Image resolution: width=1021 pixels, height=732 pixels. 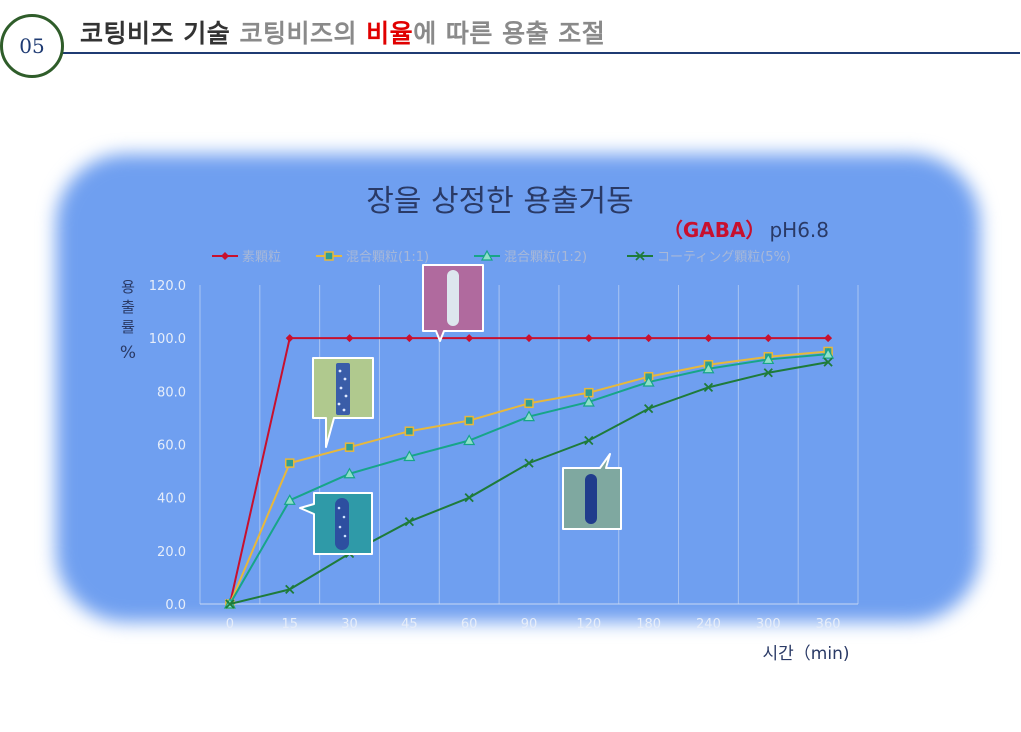 What do you see at coordinates (261, 257) in the screenshot?
I see `legend-label: 素顆粒` at bounding box center [261, 257].